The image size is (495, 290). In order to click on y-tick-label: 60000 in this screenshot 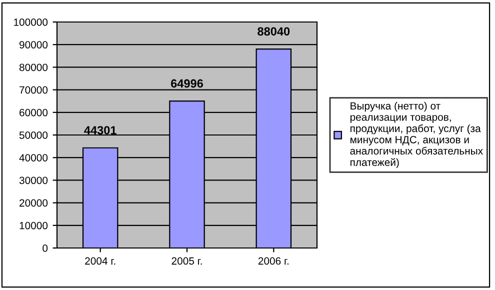, I will do `click(34, 112)`.